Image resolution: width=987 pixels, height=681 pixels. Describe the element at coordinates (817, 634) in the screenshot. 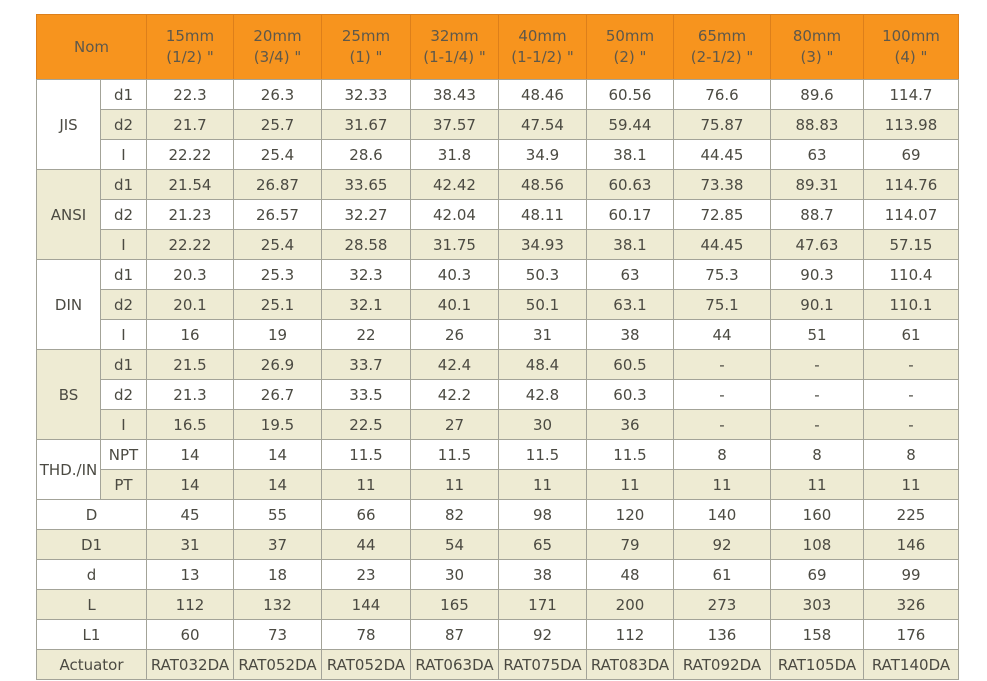

I see `value-cell: 158` at that location.